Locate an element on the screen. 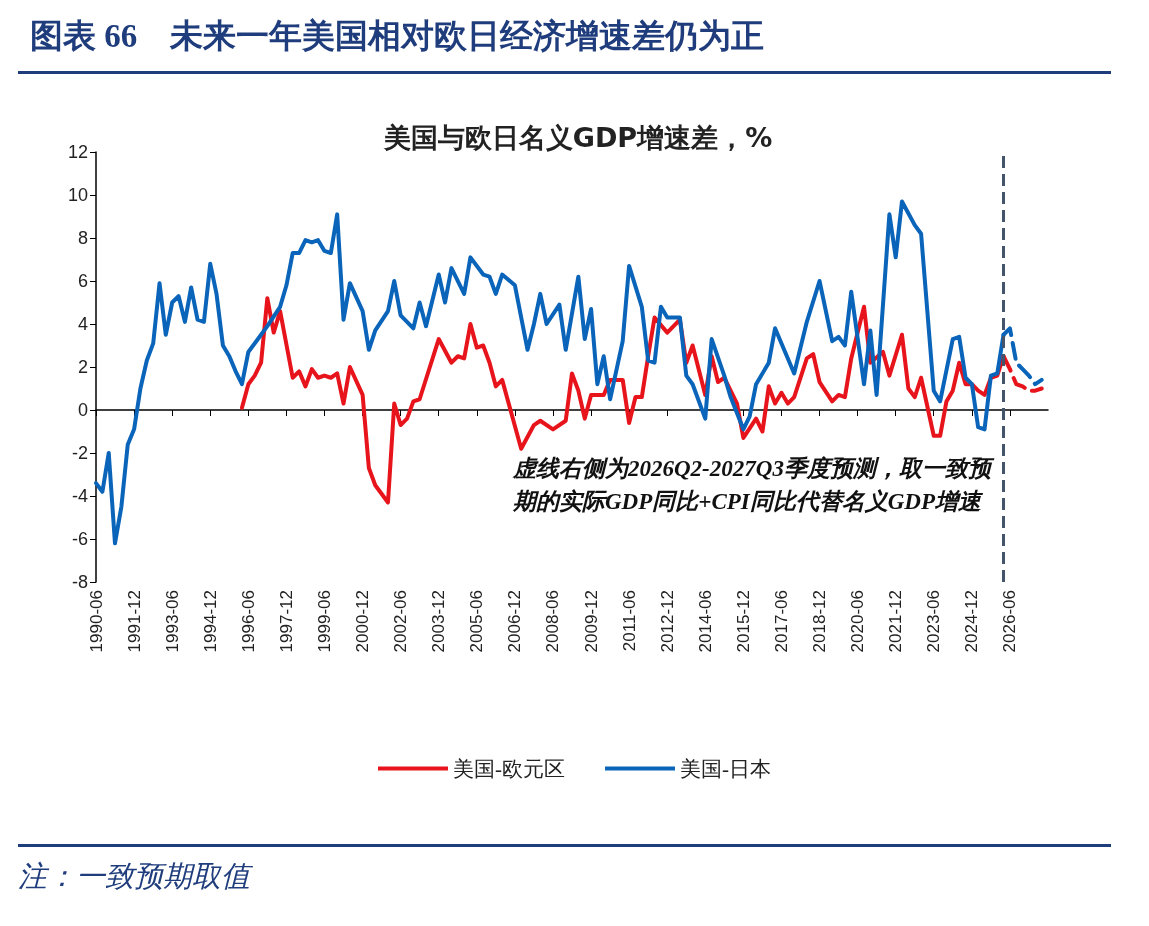 The image size is (1149, 926). y-tick-label: 6 is located at coordinates (82, 281).